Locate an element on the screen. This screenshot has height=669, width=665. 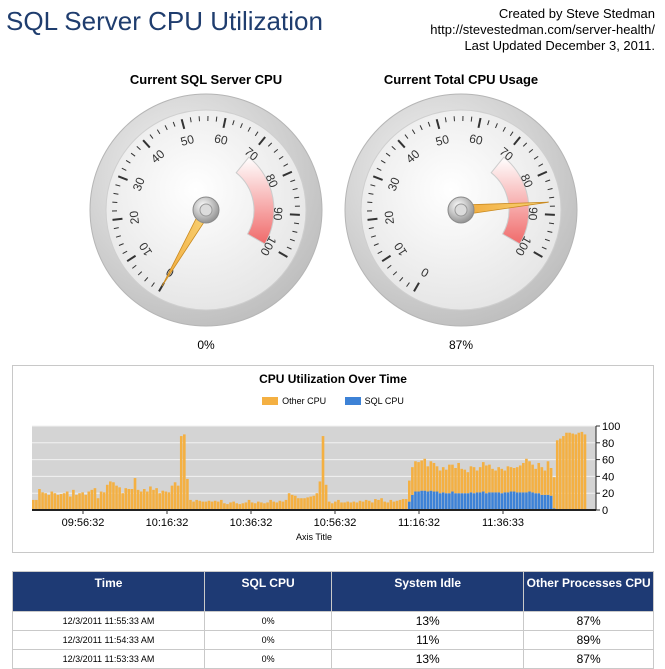
gauge-scale-label: 20 is located at coordinates (134, 217).